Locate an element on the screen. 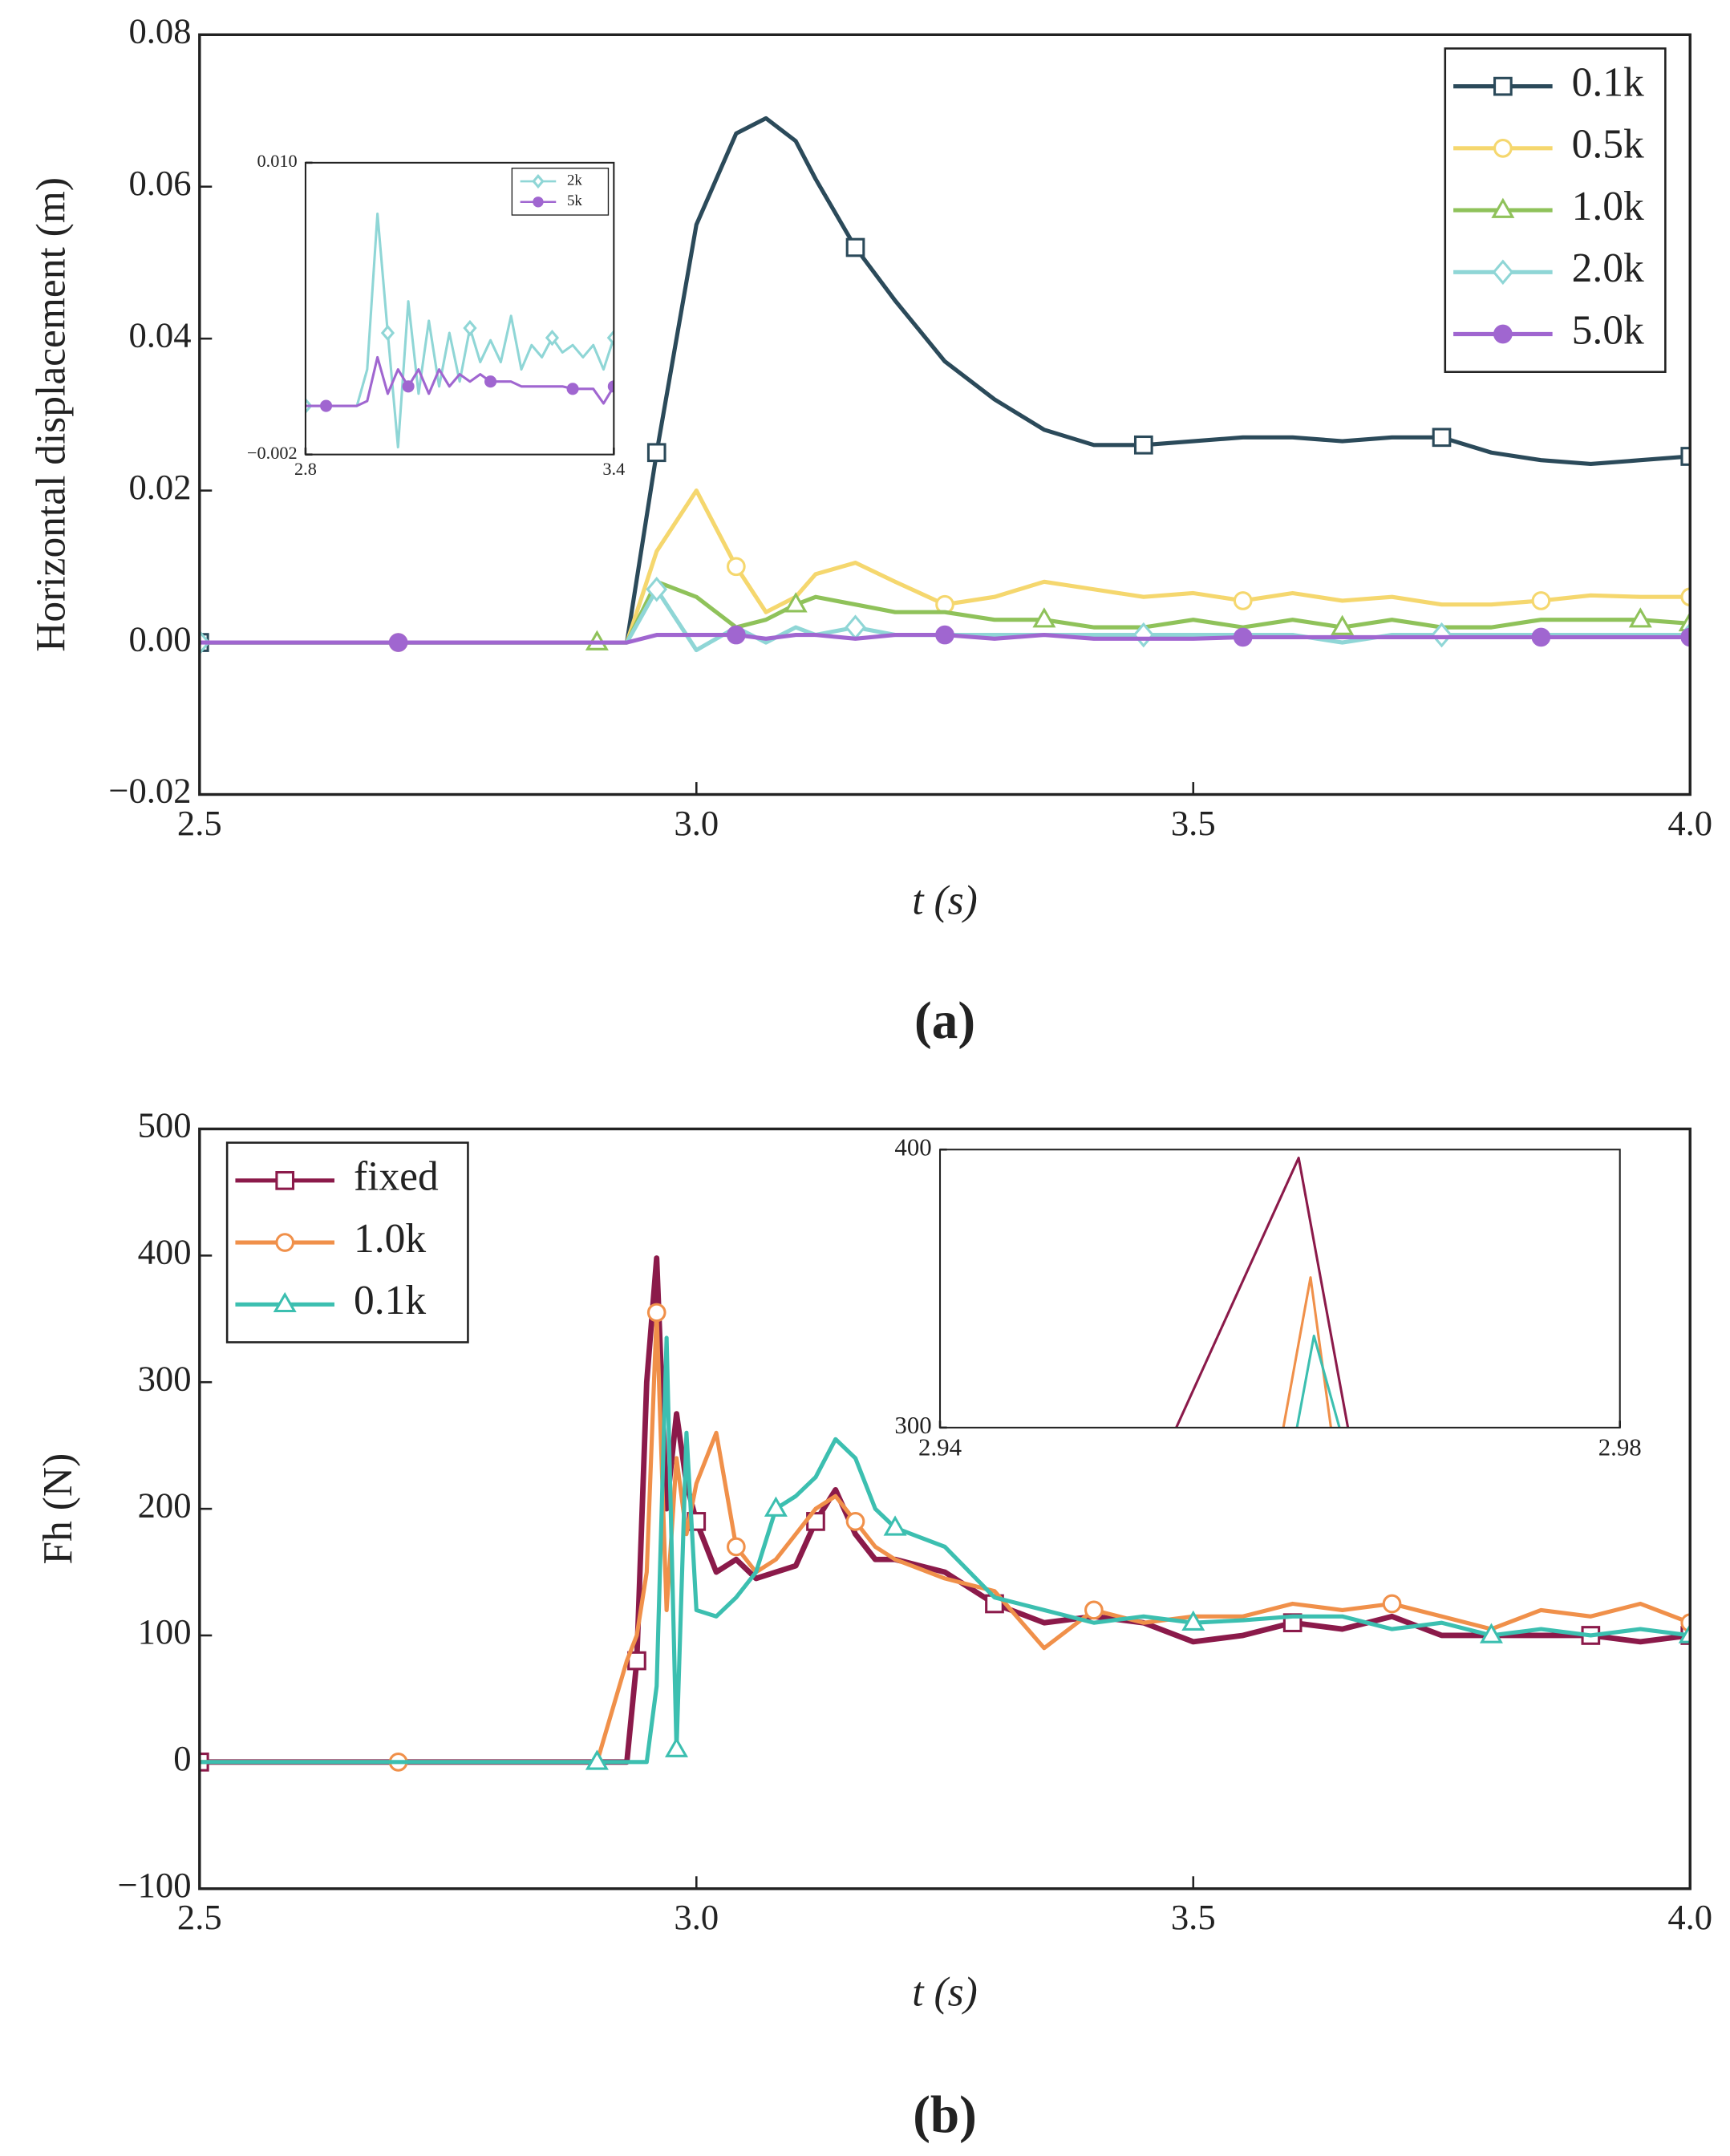 The width and height of the screenshot is (1730, 2156). x-tick-label: 2.98 is located at coordinates (1620, 1447).